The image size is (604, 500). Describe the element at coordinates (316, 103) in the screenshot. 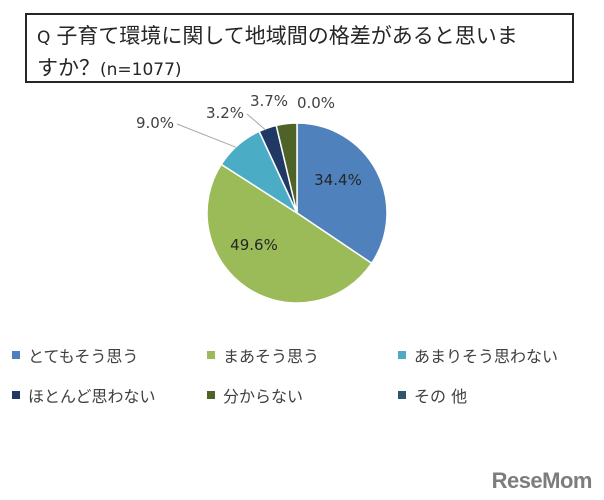

I see `data-label: 0.0%` at that location.